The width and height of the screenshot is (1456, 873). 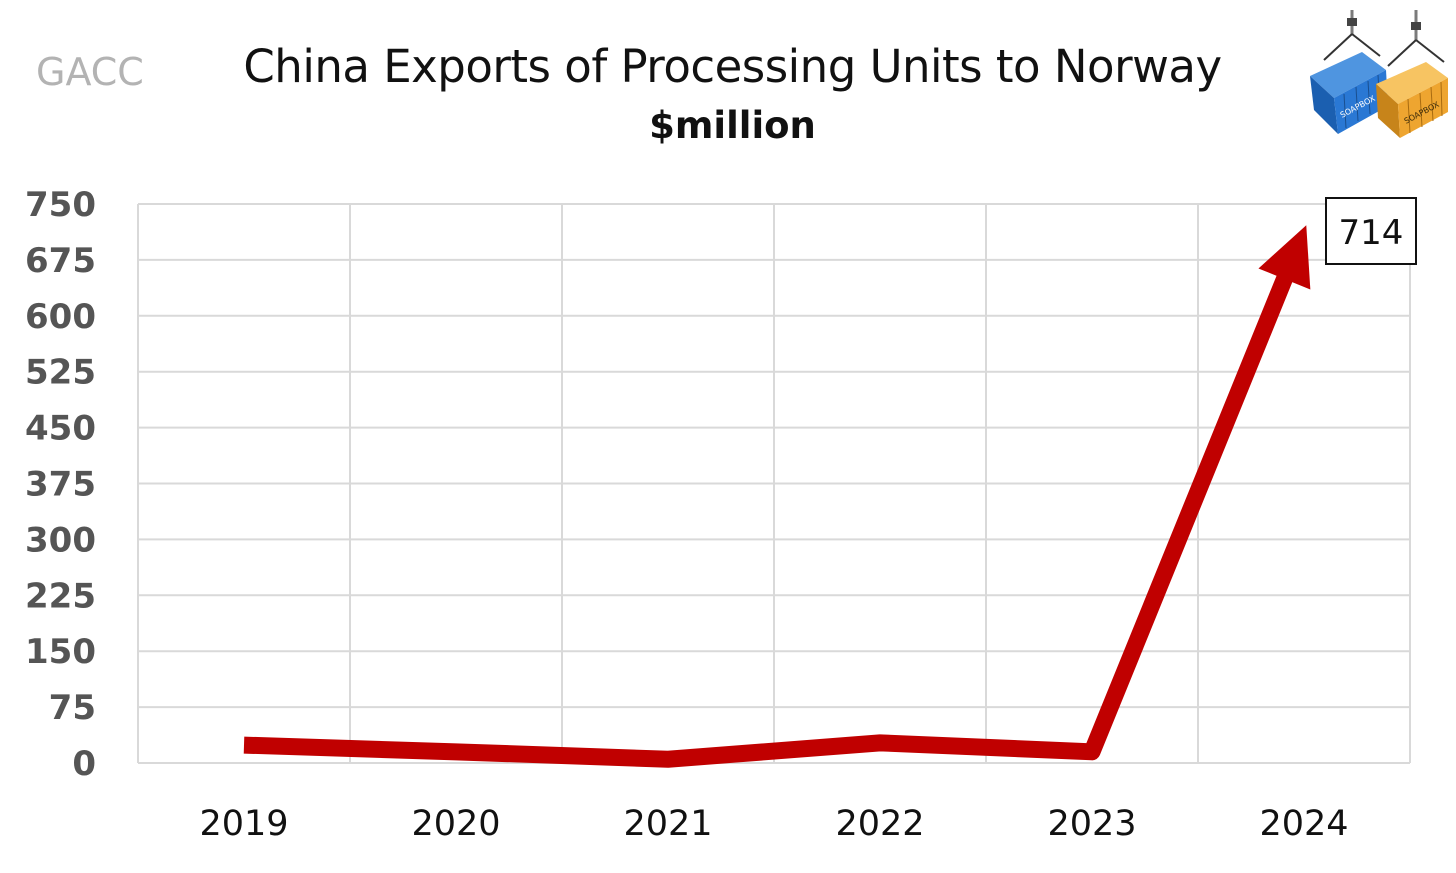 I want to click on x-axis-ticks: 2019 2020 2021 2022 2023 2024, so click(x=773, y=824).